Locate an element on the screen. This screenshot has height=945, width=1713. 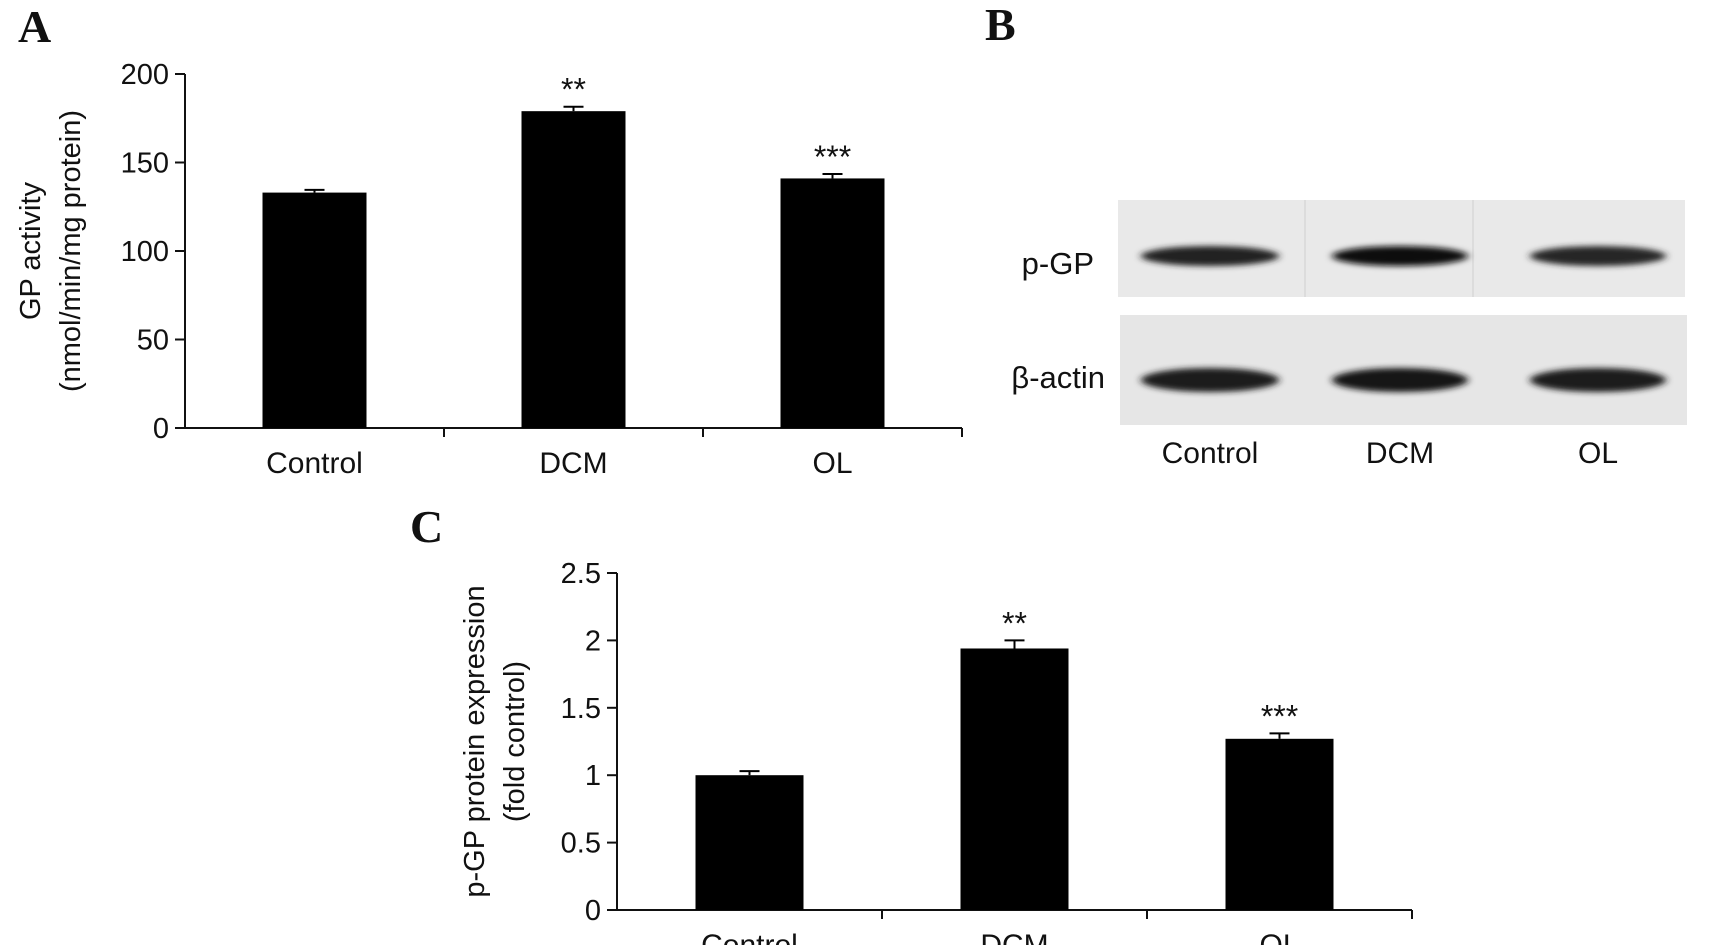
panel-letter-a: A is located at coordinates (34, 26).